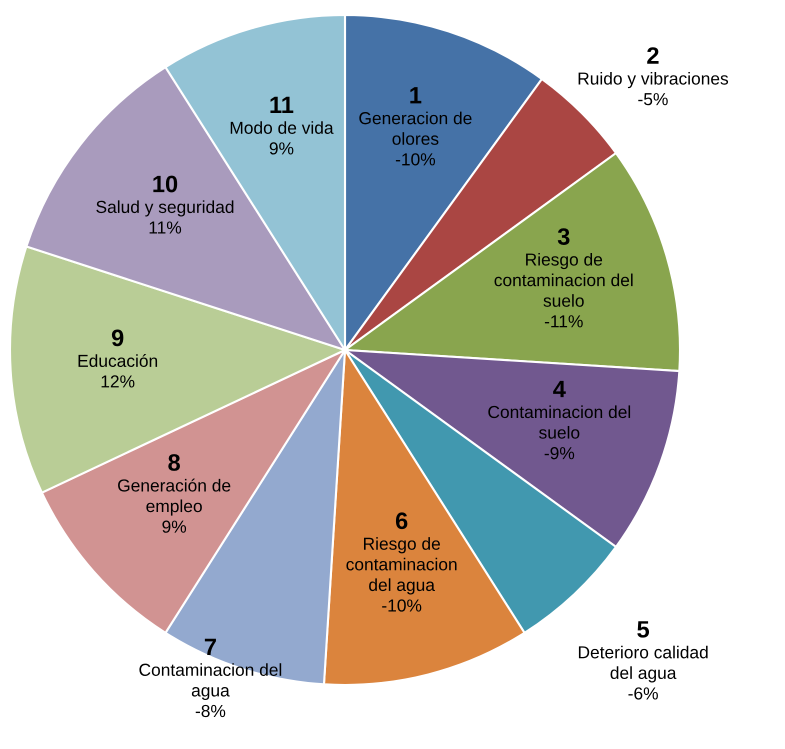 This screenshot has width=785, height=749. What do you see at coordinates (118, 359) in the screenshot?
I see `slice-label: 9 Educación 12%` at bounding box center [118, 359].